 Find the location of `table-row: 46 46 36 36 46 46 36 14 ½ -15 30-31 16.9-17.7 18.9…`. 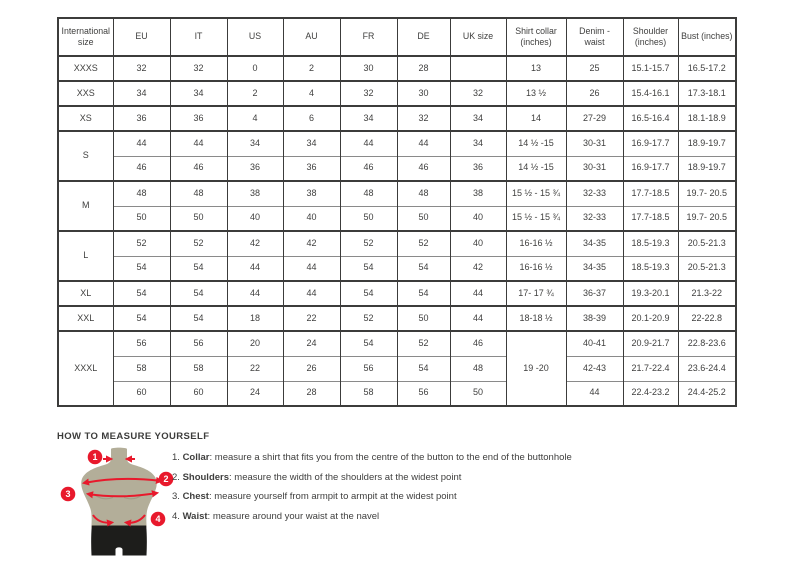

table-row: 46 46 36 36 46 46 36 14 ½ -15 30-31 16.9-17.7 18.9… is located at coordinates (397, 168).